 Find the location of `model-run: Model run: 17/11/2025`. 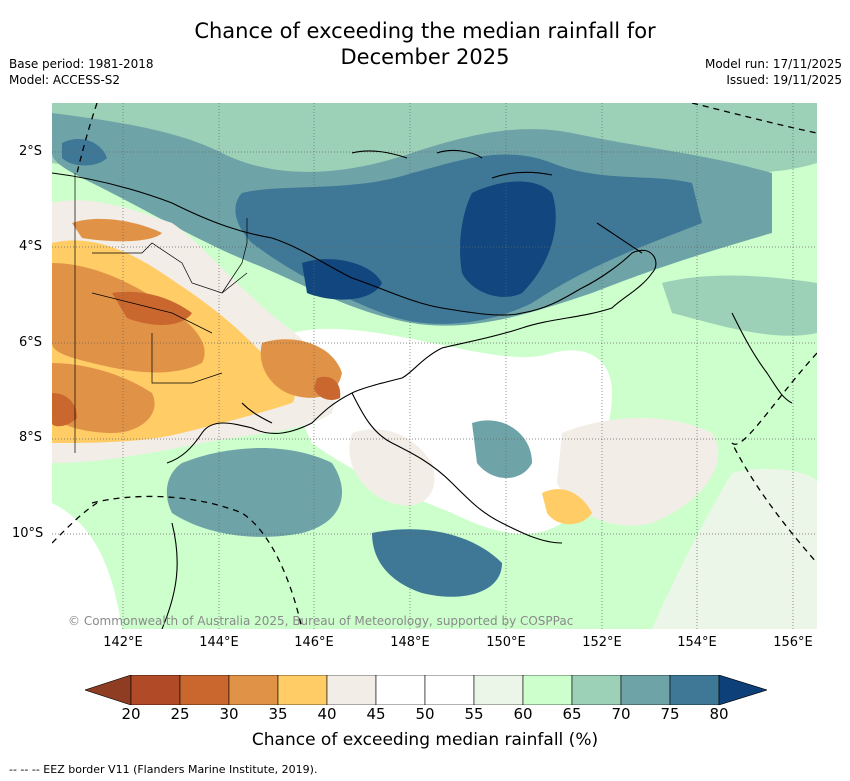

model-run: Model run: 17/11/2025 is located at coordinates (773, 64).